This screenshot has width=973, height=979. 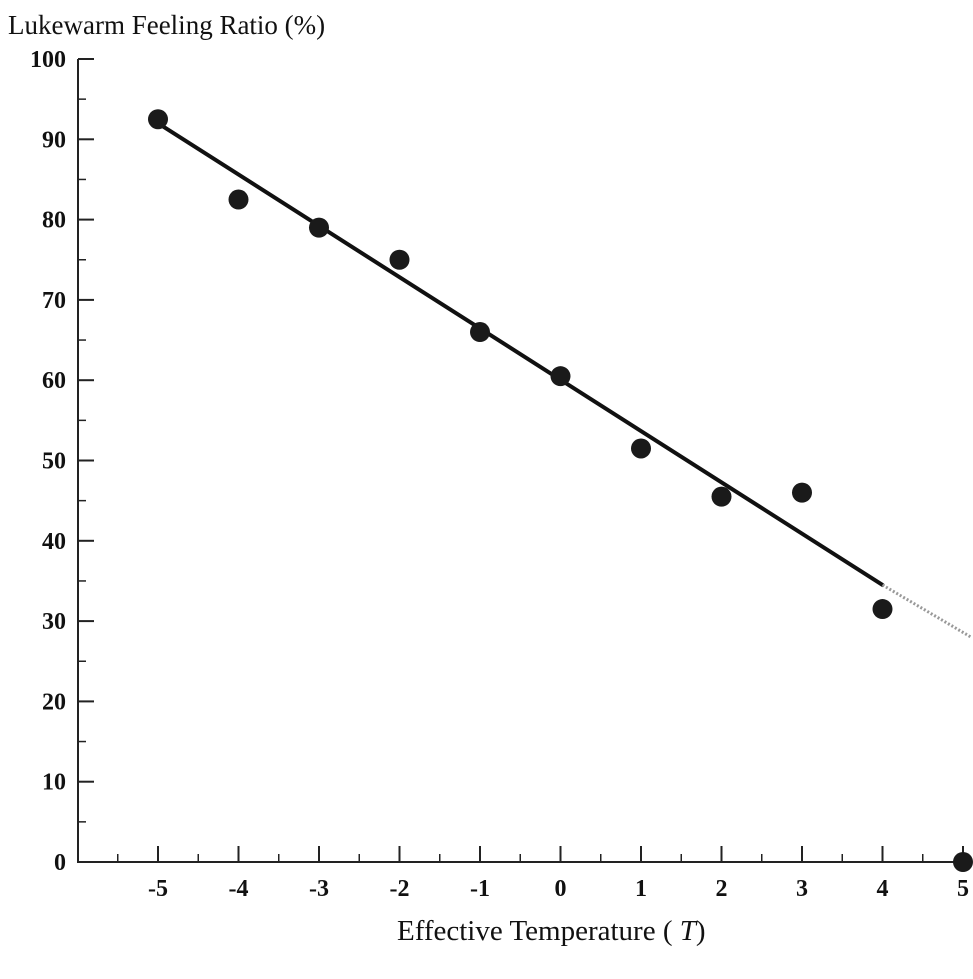 I want to click on y-tick-label: 100, so click(x=48, y=60).